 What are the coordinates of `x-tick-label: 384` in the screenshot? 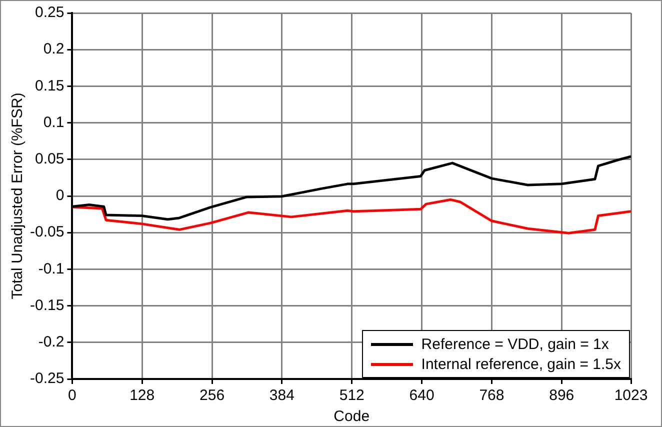 It's located at (281, 395).